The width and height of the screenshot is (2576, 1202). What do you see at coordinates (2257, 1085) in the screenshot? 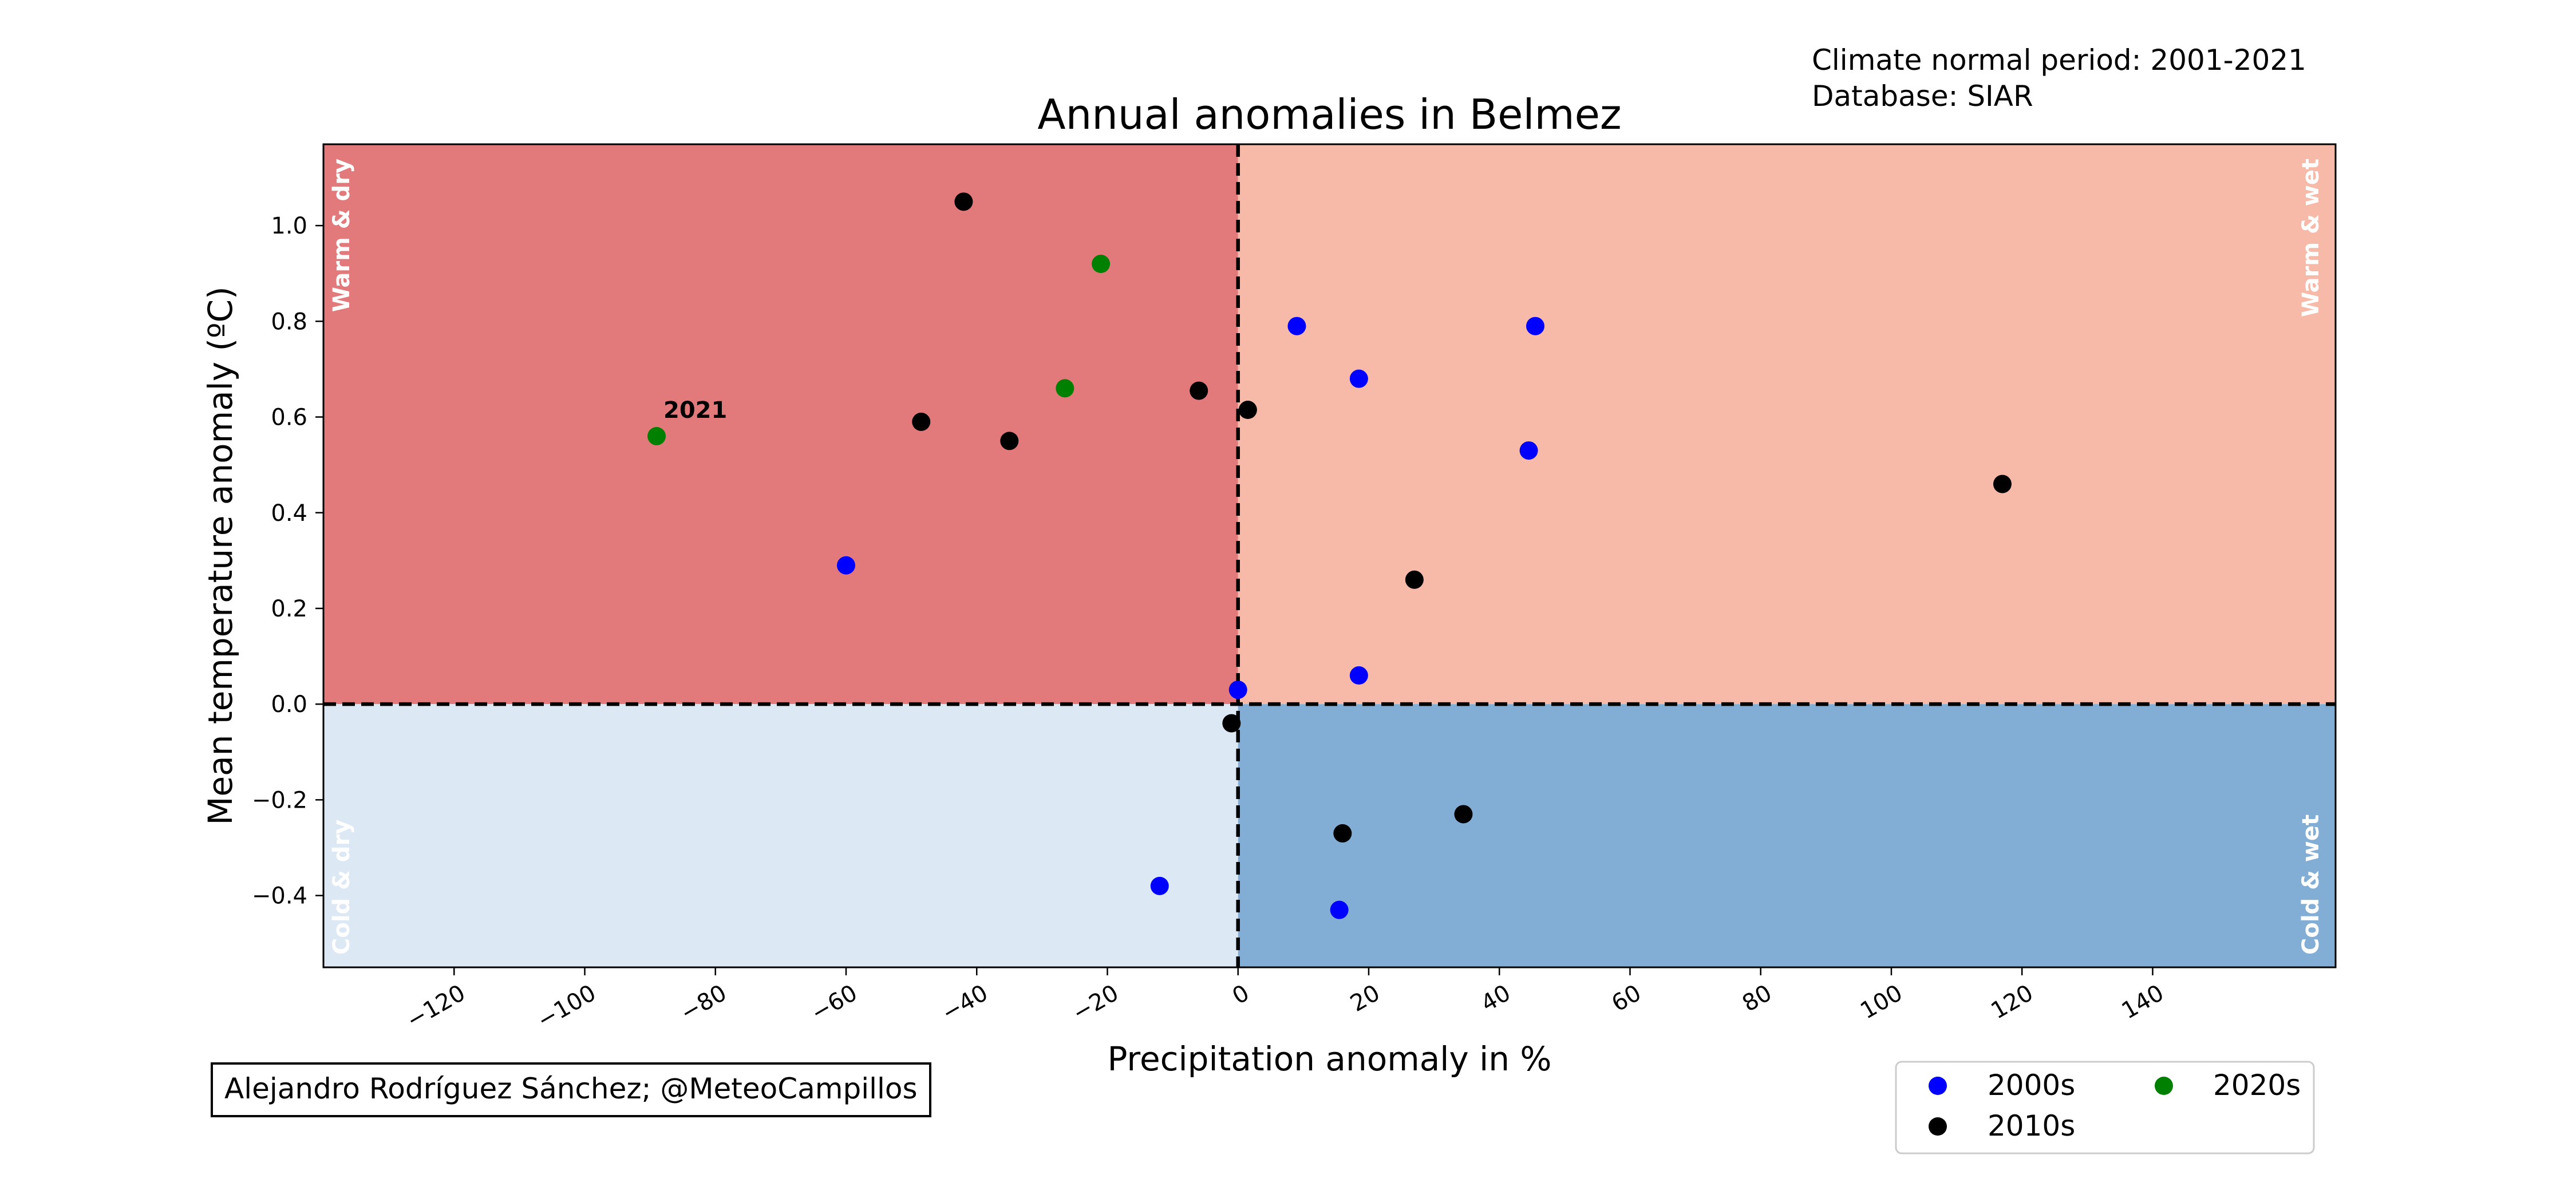
I see `legend-label-2020s: 2020s` at bounding box center [2257, 1085].